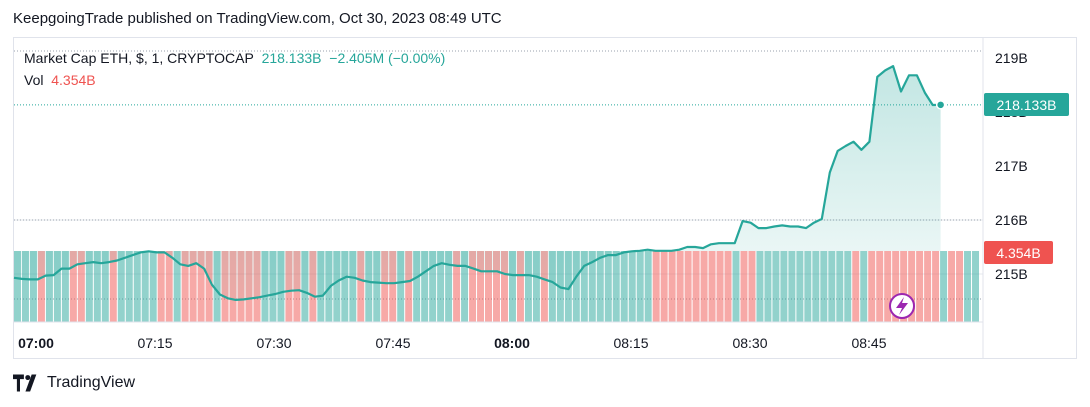 Image resolution: width=1090 pixels, height=407 pixels. I want to click on price-badge-label: 218.133B, so click(1027, 105).